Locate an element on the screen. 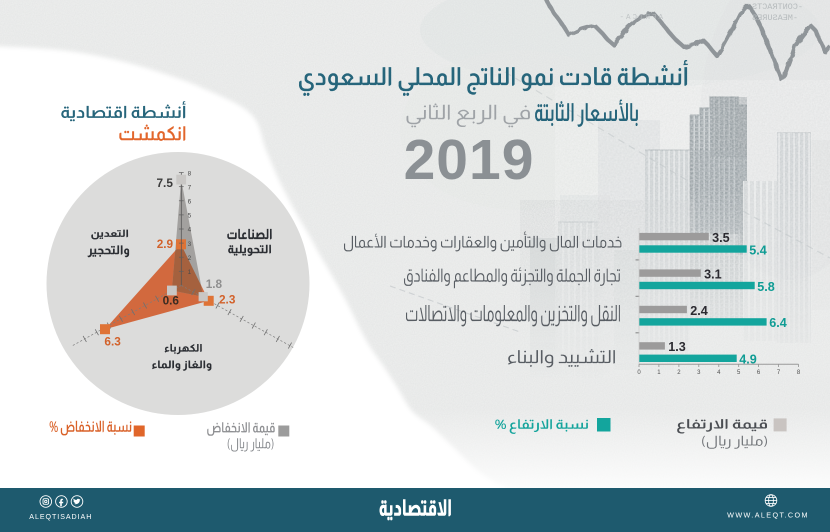 The width and height of the screenshot is (830, 532). svg-text: -MEASURES is located at coordinates (775, 18).